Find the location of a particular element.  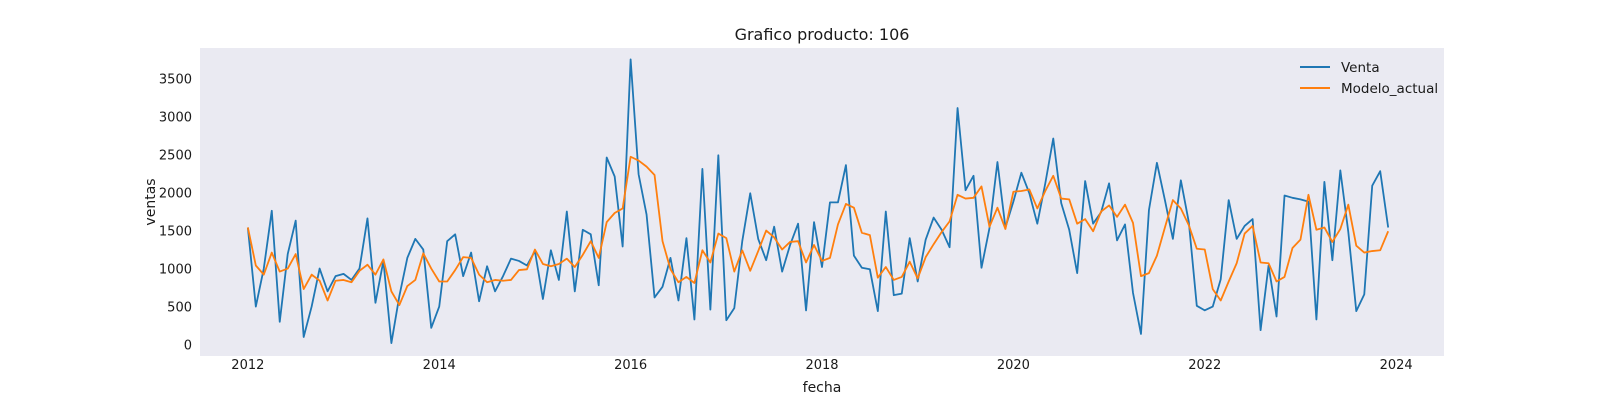

y-ticks: 0 500 1000 1500 2000 2500 3000 3500 is located at coordinates (175, 212).